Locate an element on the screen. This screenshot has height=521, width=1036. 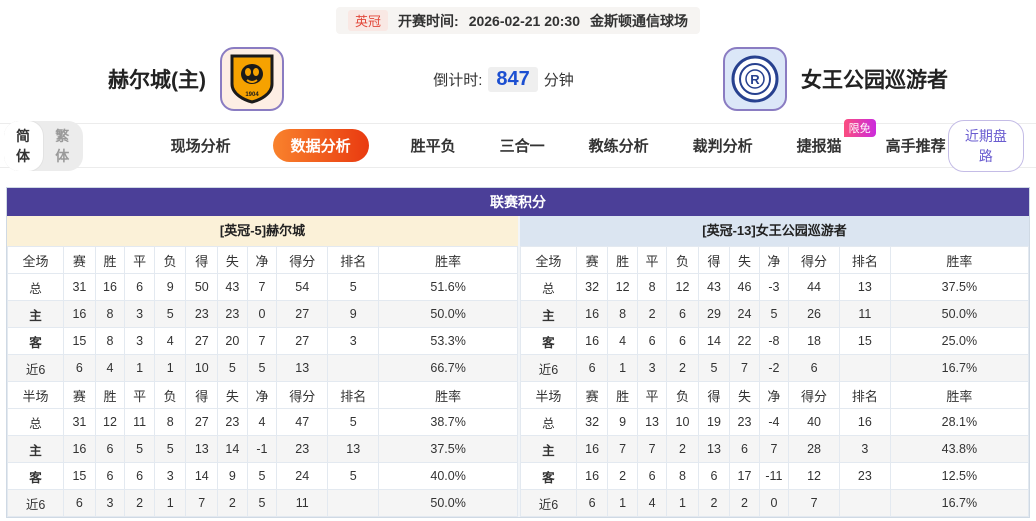
standings-title: 联赛积分 is located at coordinates (518, 202).